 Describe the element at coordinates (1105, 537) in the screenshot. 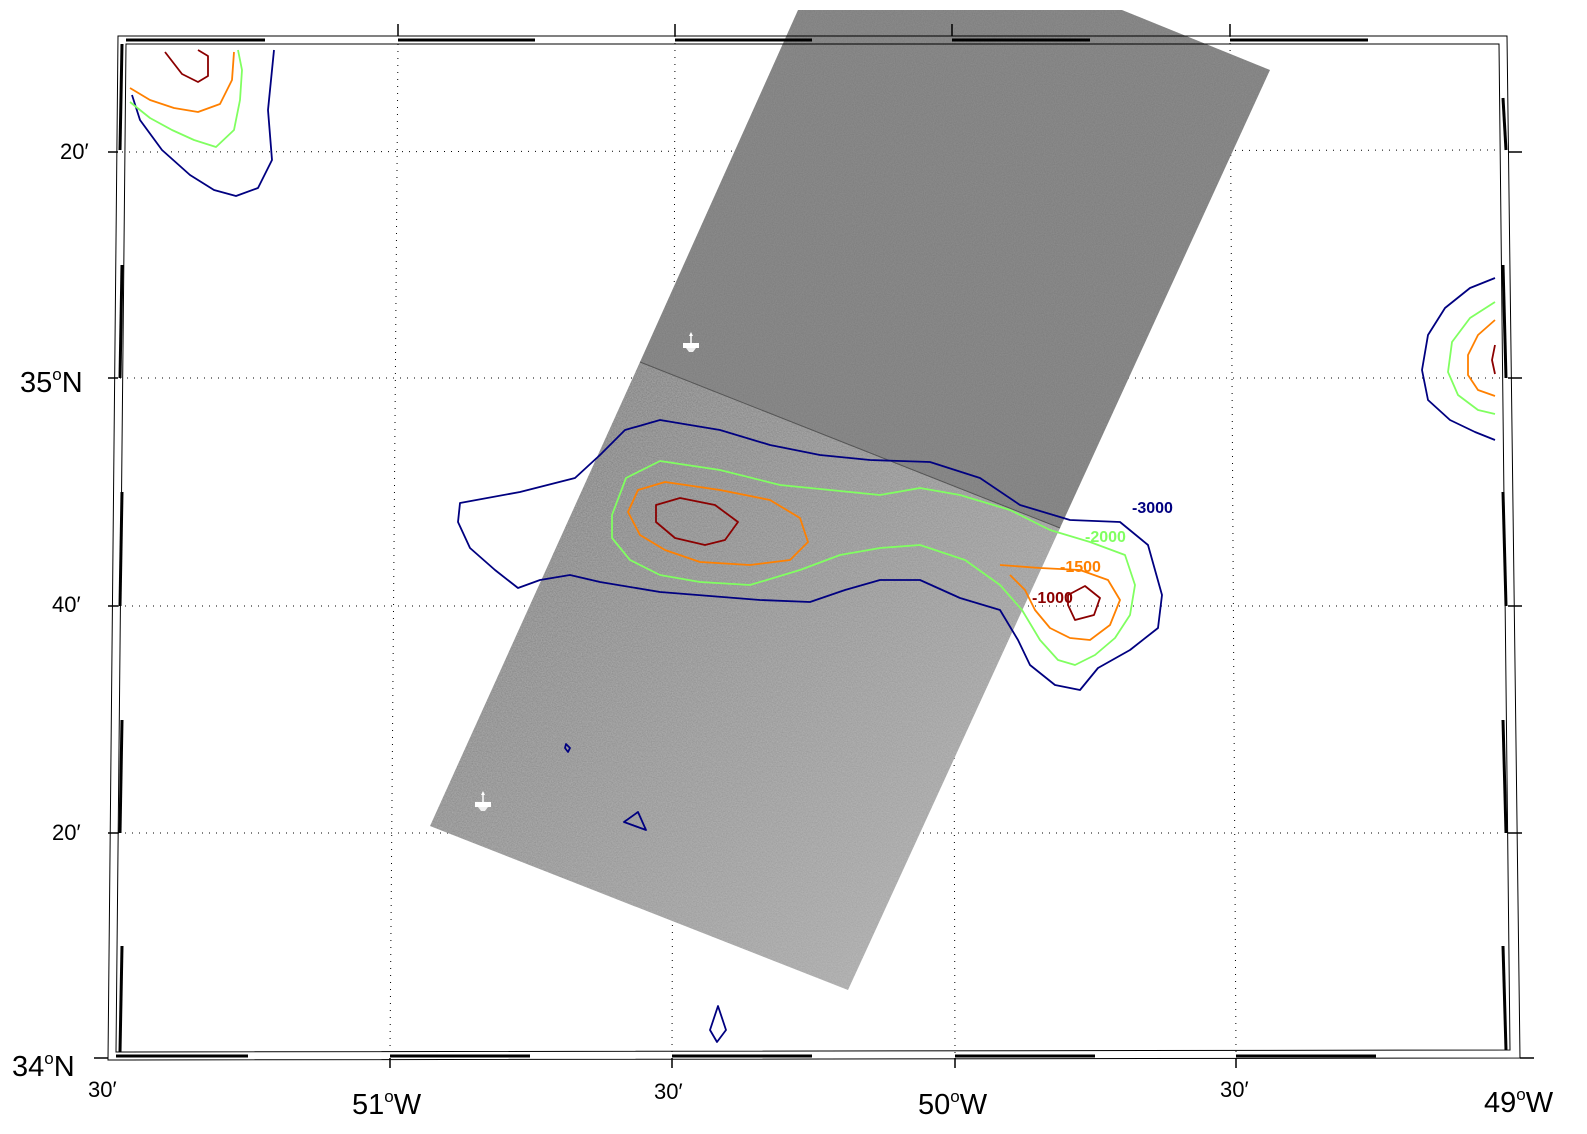

I see `contour-label-2000: -2000` at that location.